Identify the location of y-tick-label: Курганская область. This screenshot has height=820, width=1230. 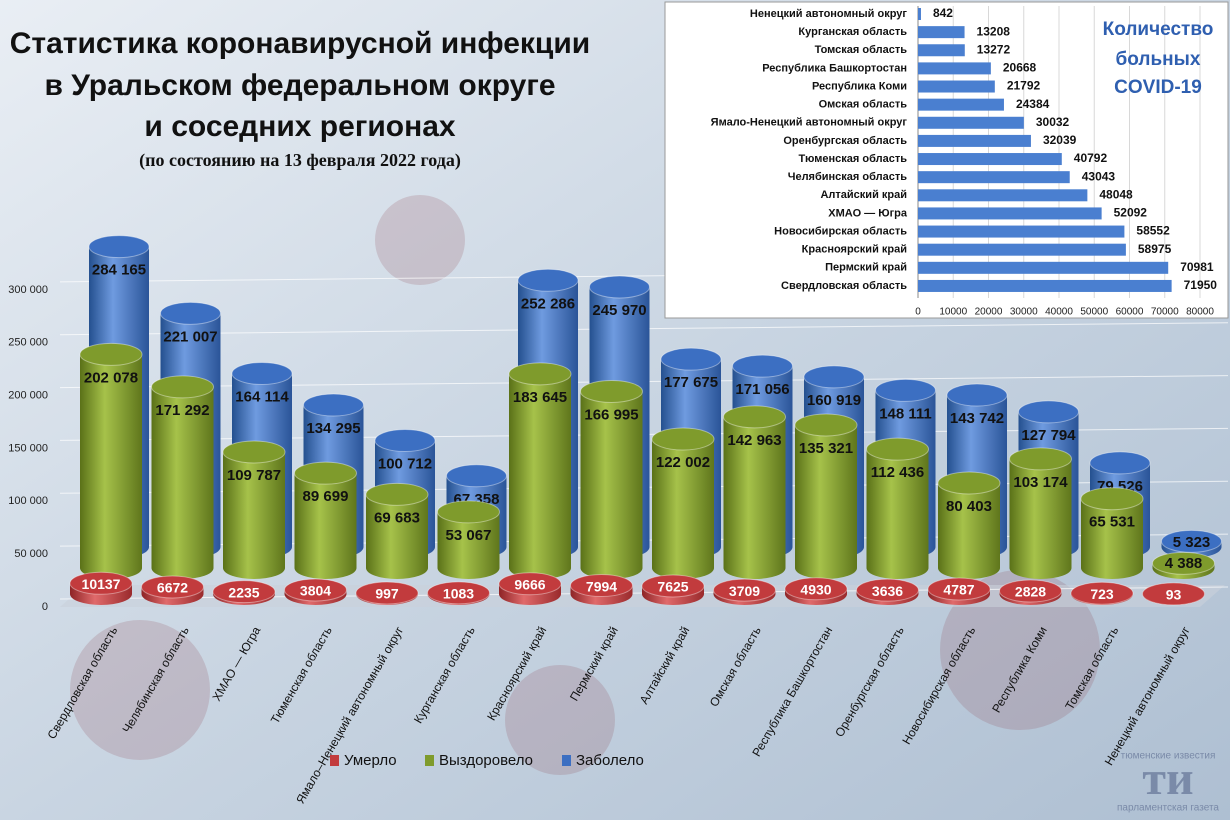
(852, 32).